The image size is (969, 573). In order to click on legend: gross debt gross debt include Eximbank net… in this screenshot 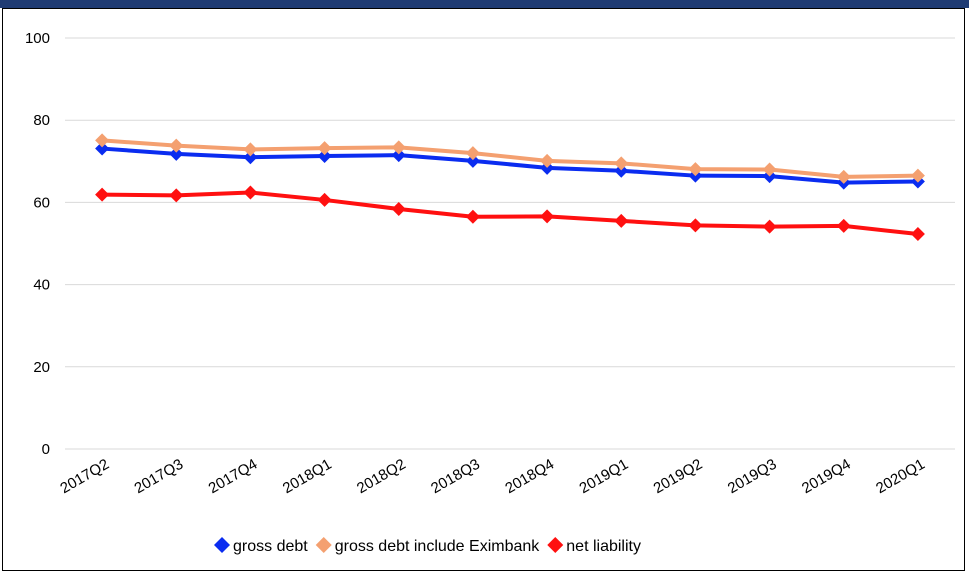, I will do `click(427, 546)`.